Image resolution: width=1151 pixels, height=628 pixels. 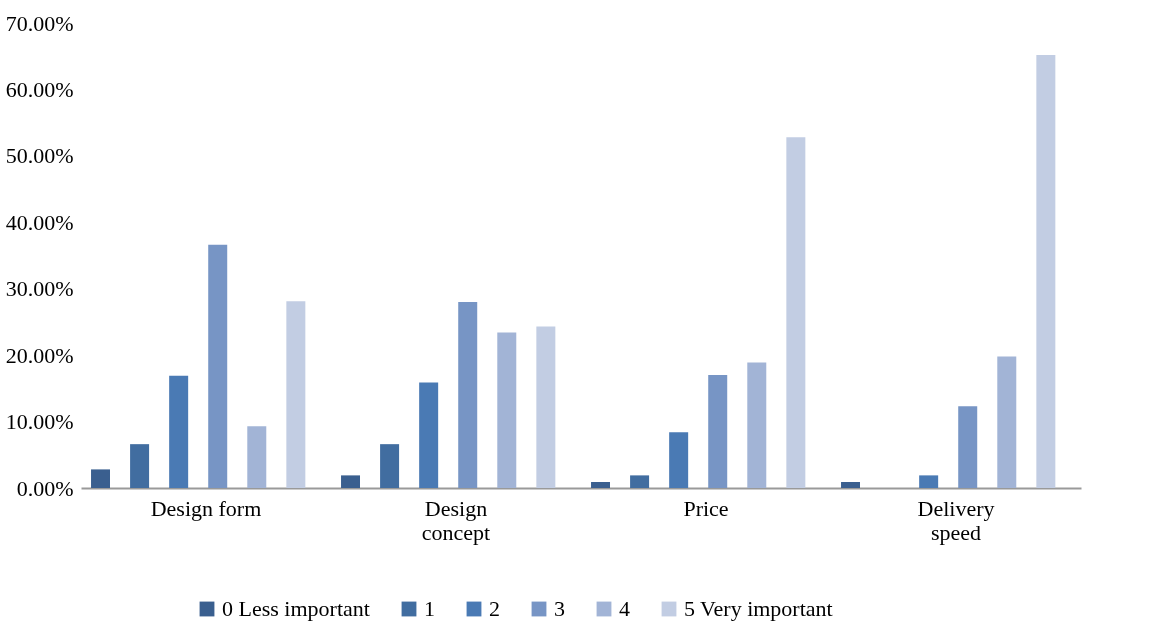 What do you see at coordinates (39, 156) in the screenshot?
I see `y-tick-label: 50.00%` at bounding box center [39, 156].